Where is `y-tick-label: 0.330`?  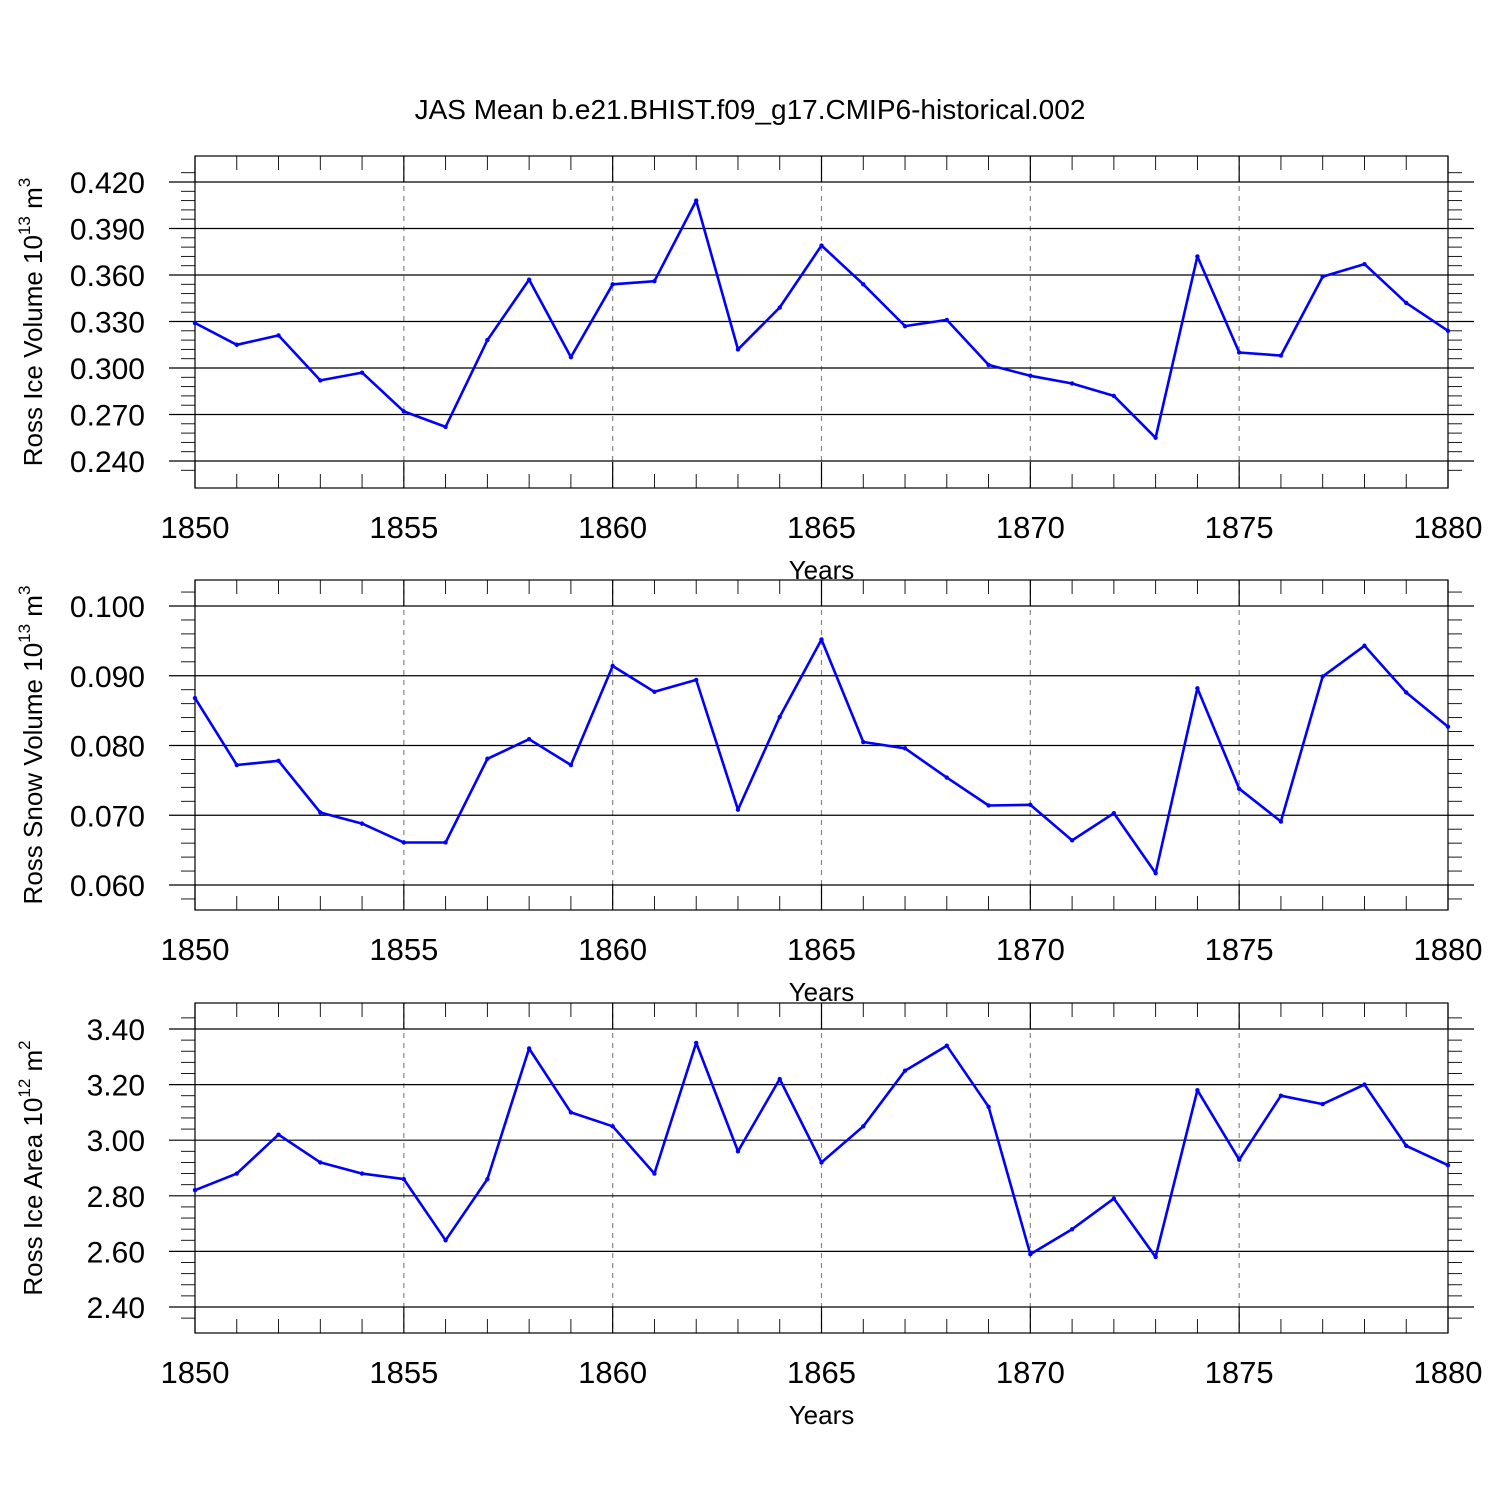
y-tick-label: 0.330 is located at coordinates (107, 323).